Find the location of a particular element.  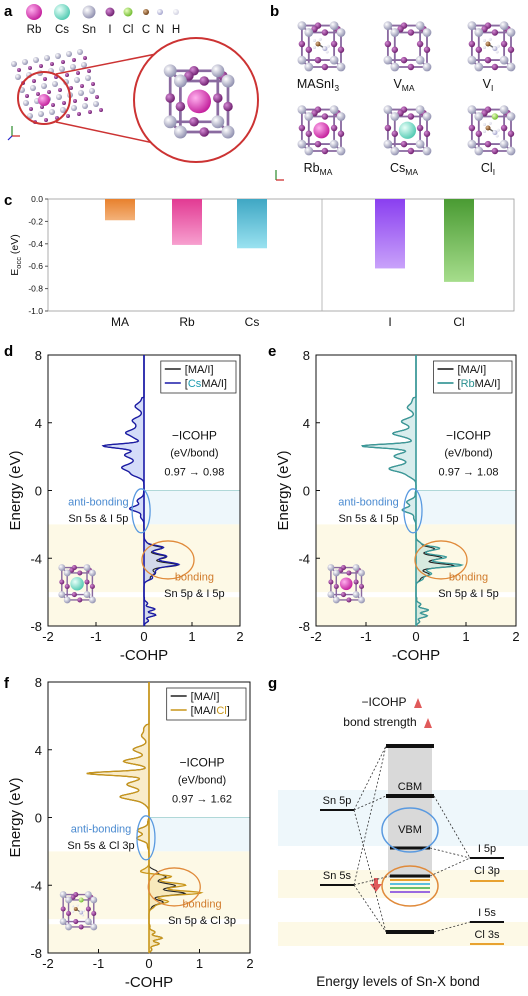

icohp-up-label: −ICOHP is located at coordinates (383, 702).